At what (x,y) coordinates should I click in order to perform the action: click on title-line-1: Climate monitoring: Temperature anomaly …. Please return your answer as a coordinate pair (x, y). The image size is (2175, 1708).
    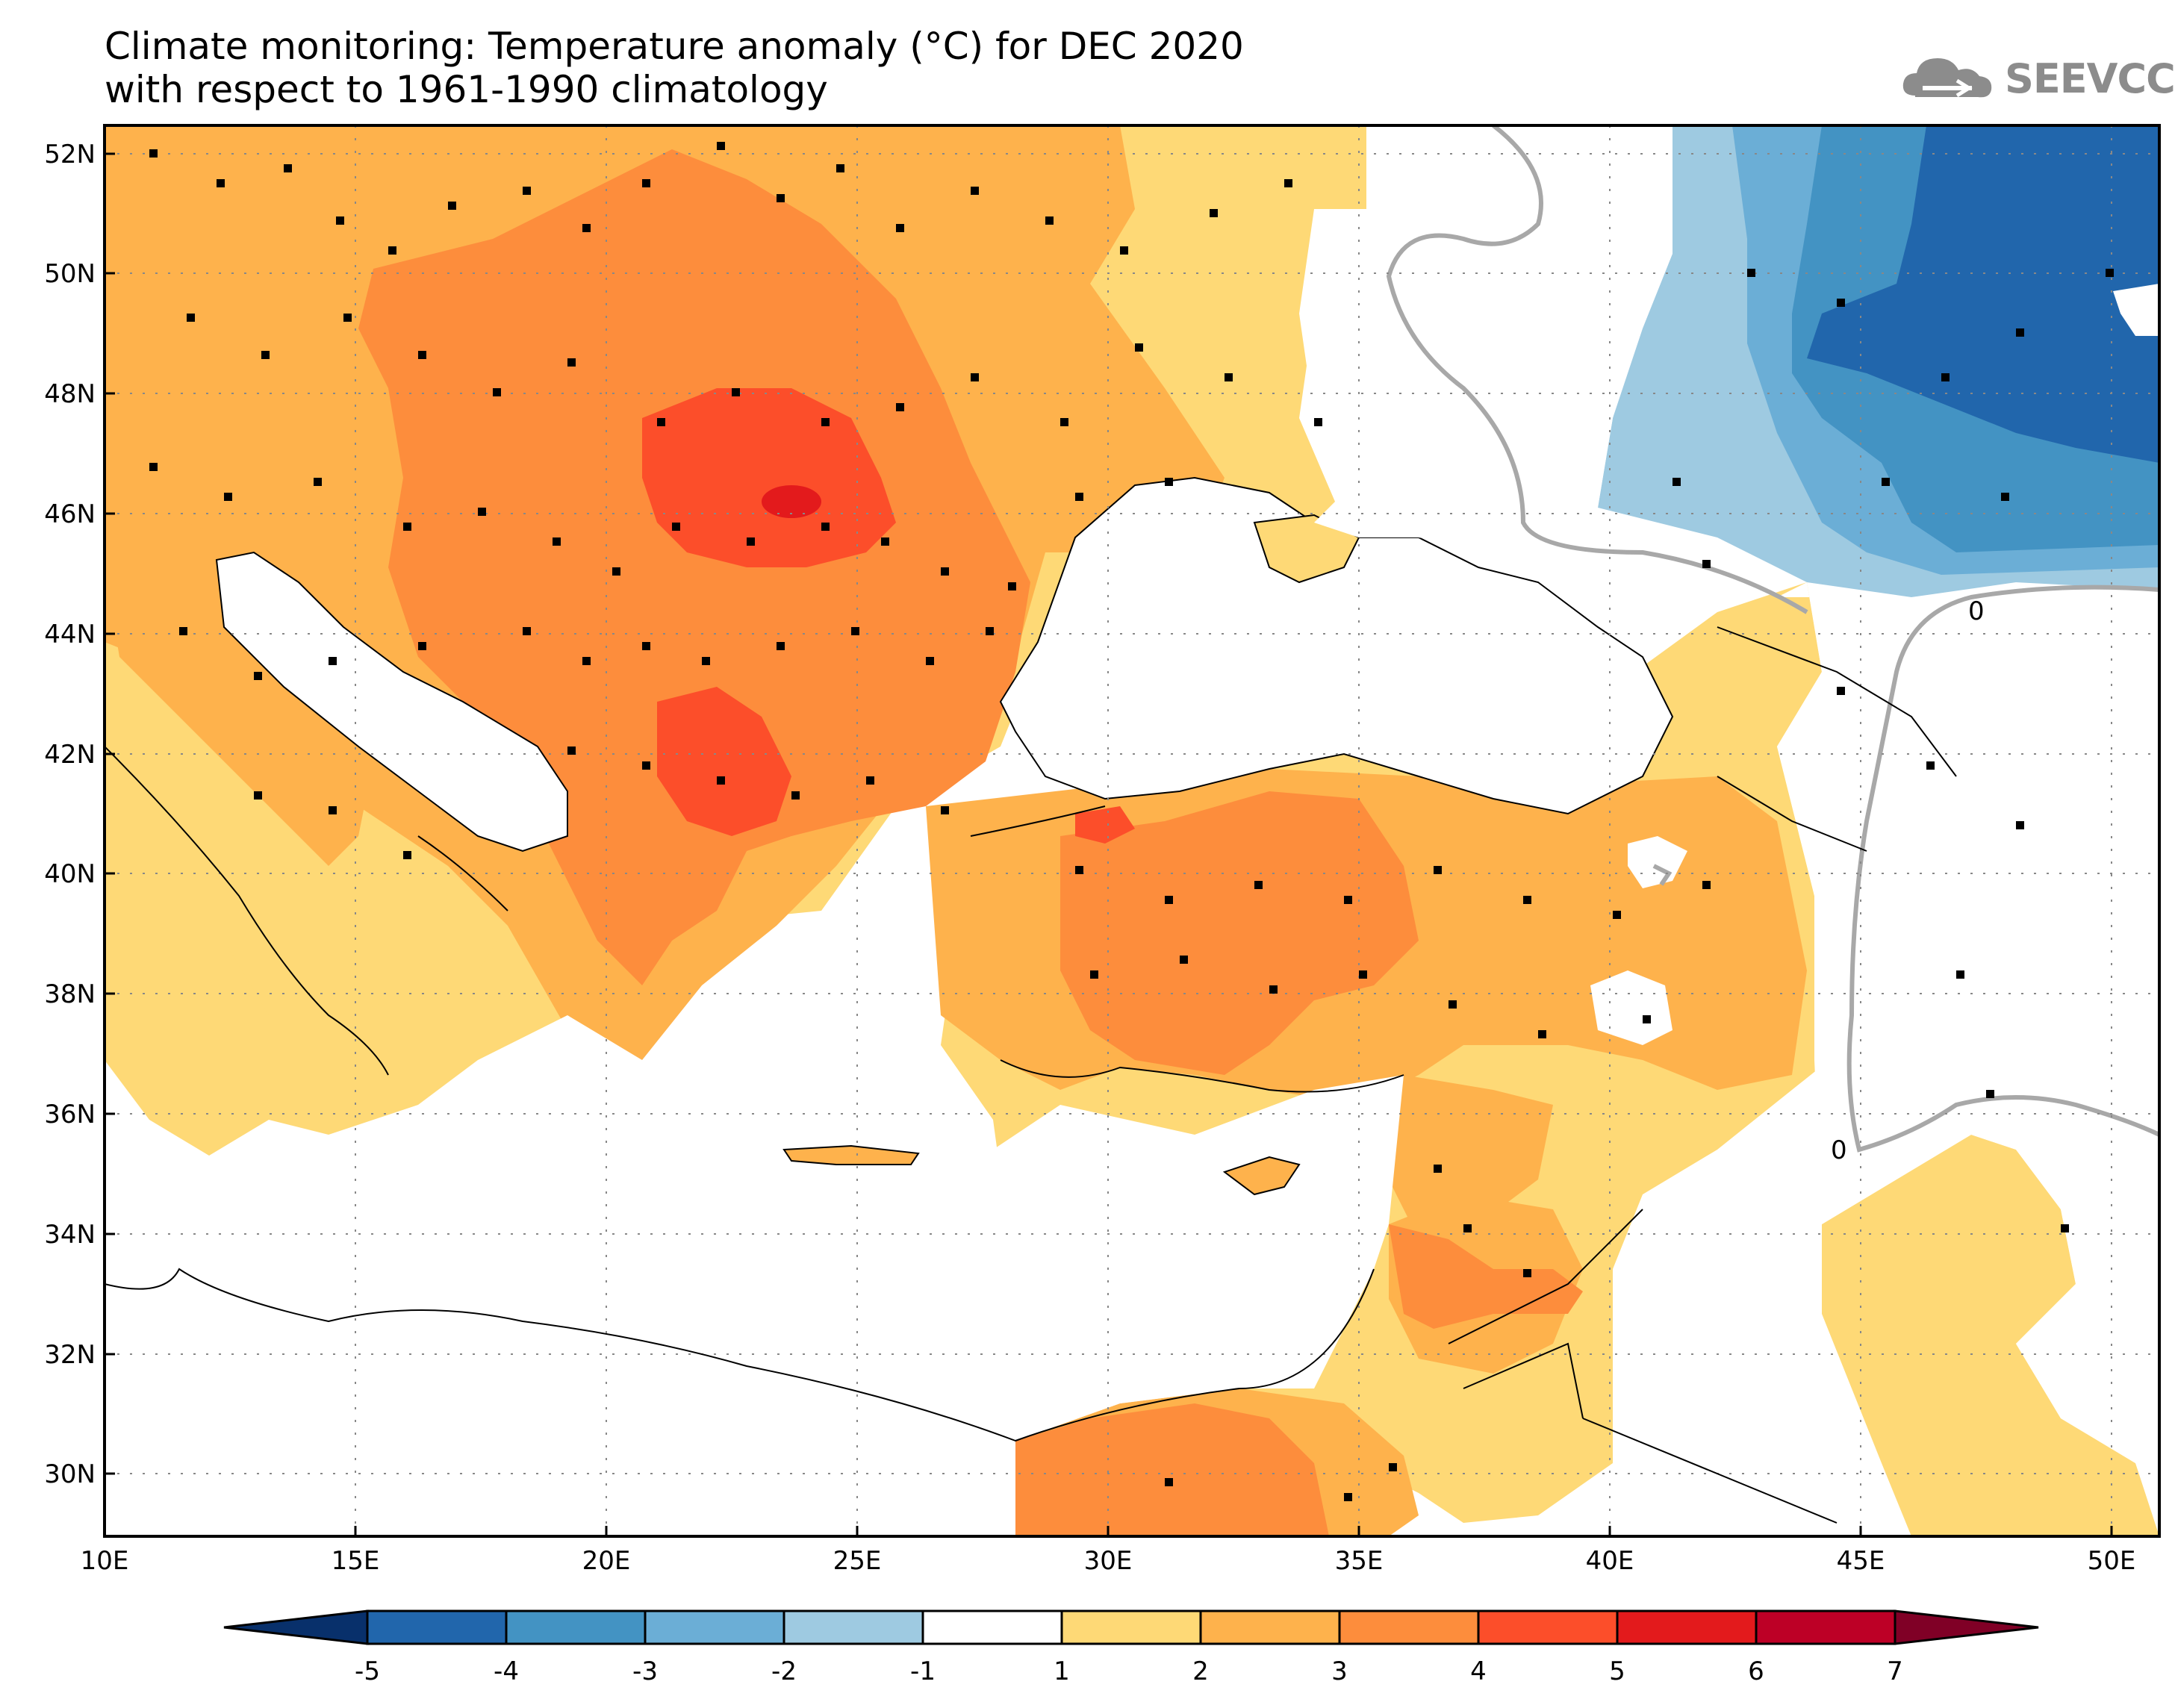
    Looking at the image, I should click on (674, 46).